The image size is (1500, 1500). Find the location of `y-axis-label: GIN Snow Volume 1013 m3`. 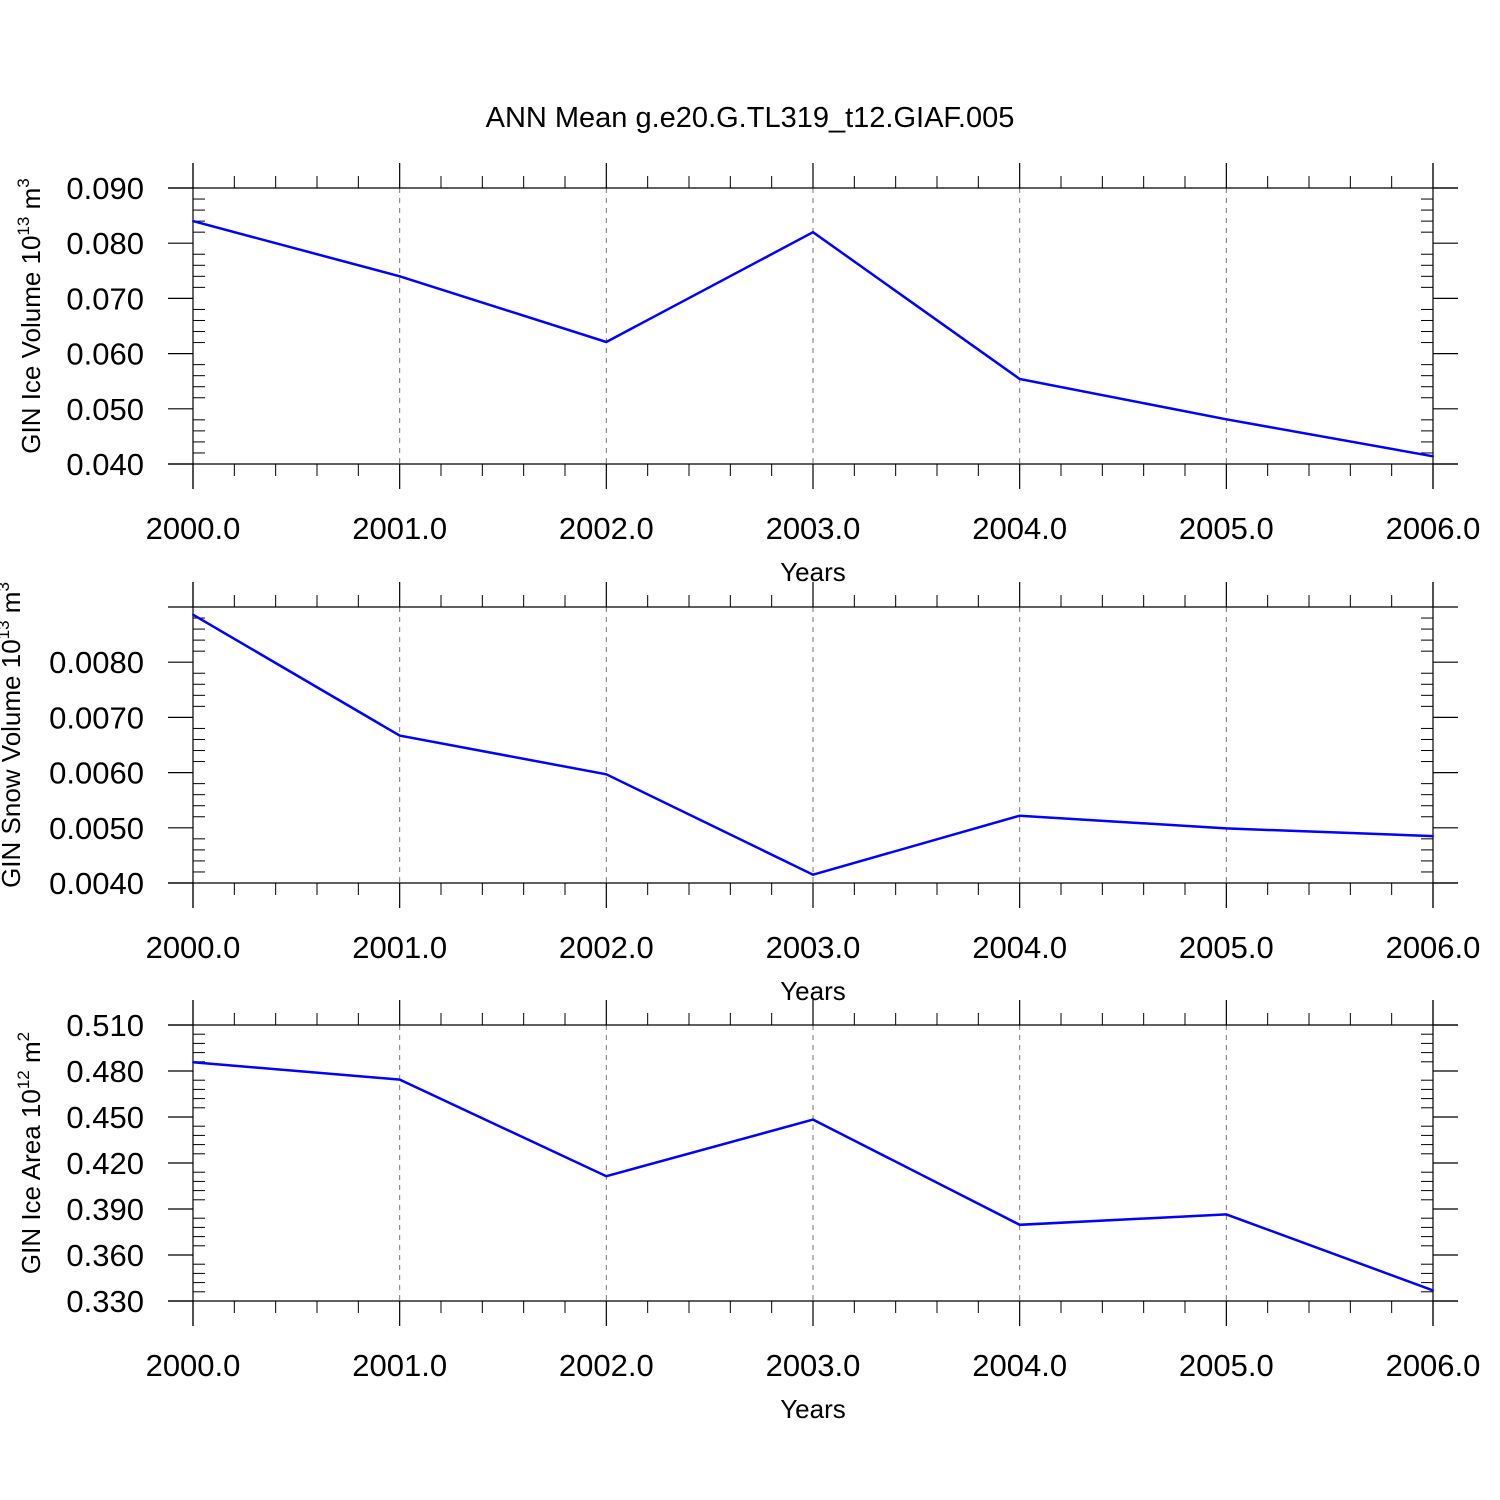

y-axis-label: GIN Snow Volume 1013 m3 is located at coordinates (13, 735).